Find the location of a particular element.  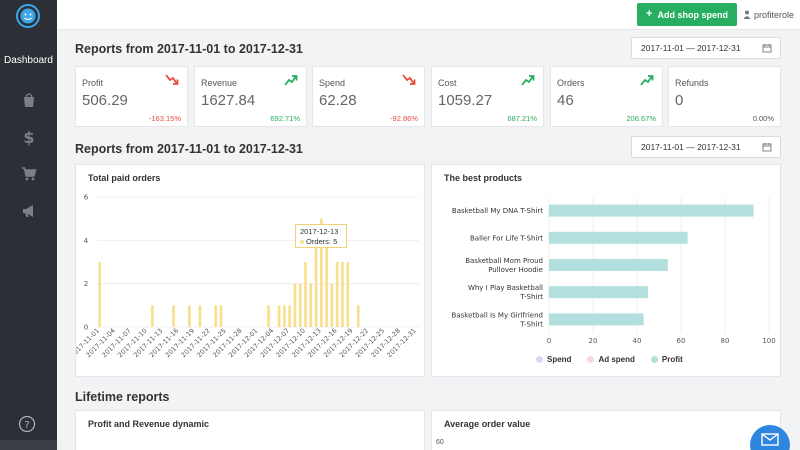

shopping-bag-icon is located at coordinates (28, 100).